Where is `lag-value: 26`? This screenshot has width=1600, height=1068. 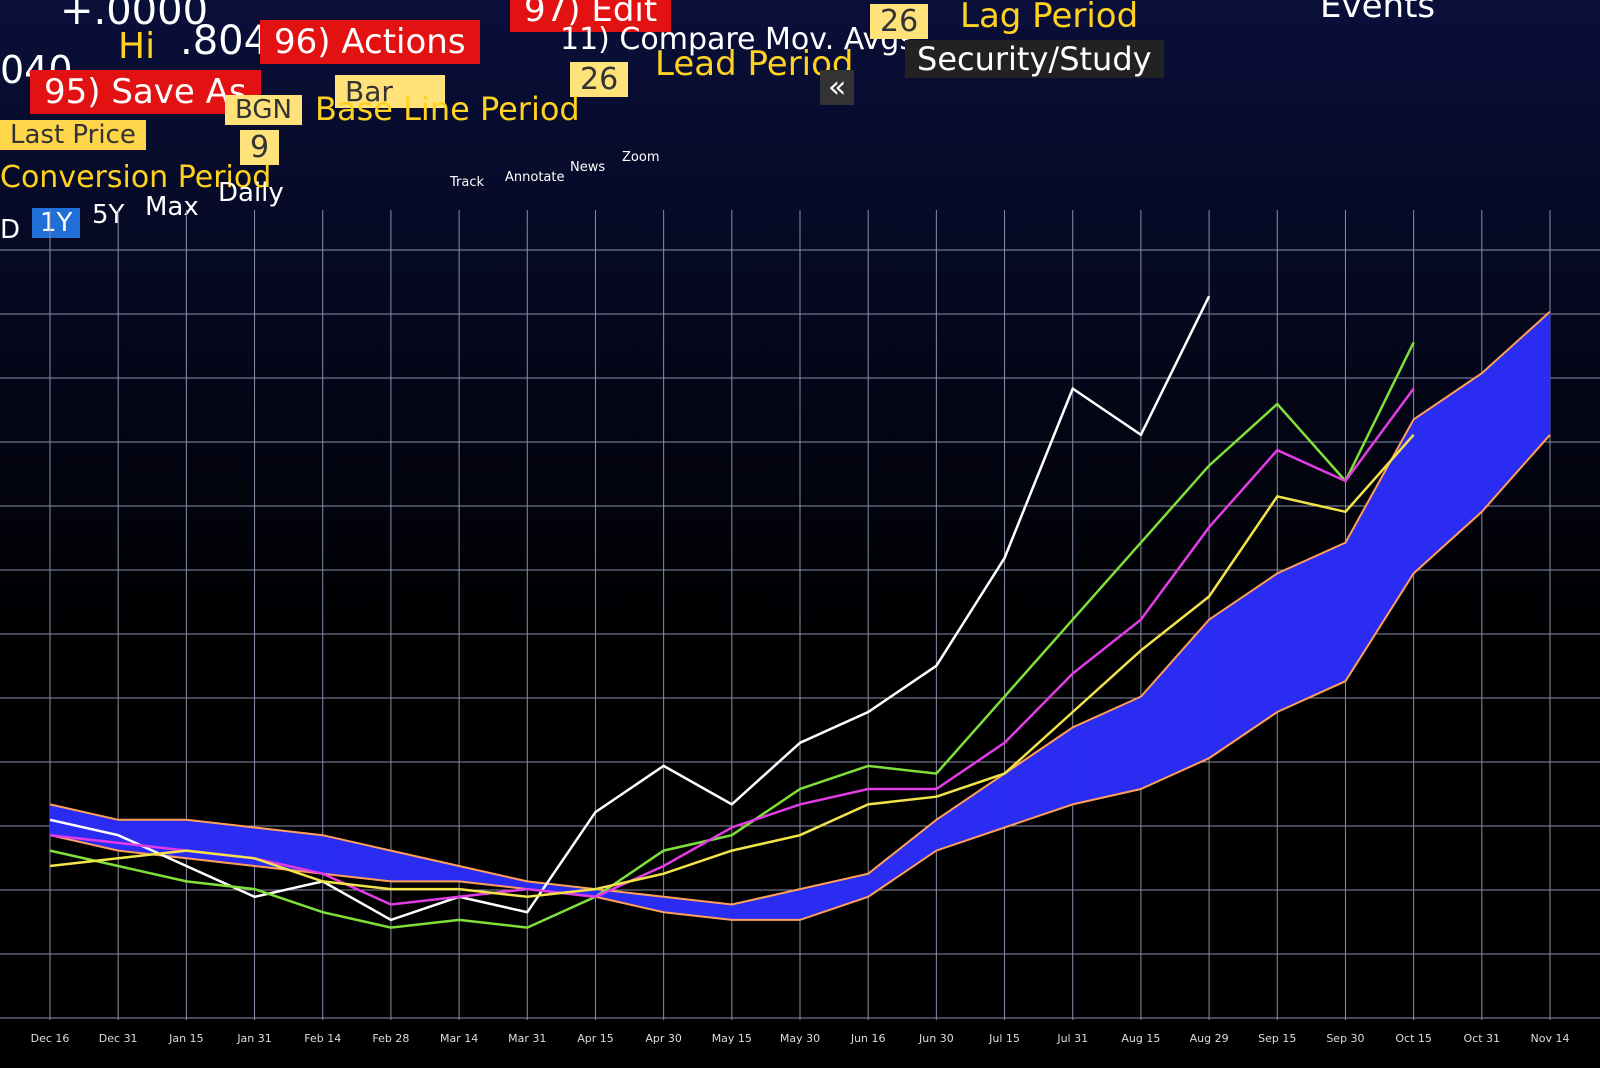 lag-value: 26 is located at coordinates (899, 21).